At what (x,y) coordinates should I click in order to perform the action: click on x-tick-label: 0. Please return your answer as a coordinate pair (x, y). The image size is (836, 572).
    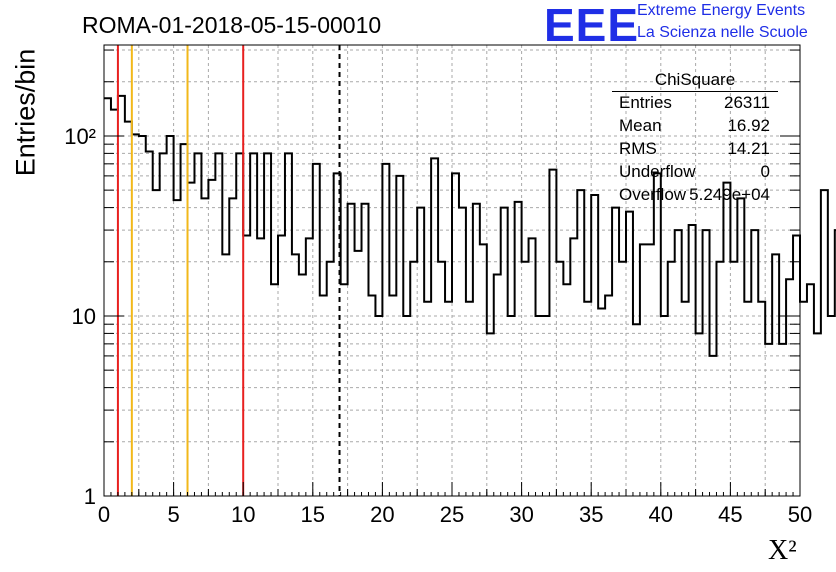
    Looking at the image, I should click on (104, 514).